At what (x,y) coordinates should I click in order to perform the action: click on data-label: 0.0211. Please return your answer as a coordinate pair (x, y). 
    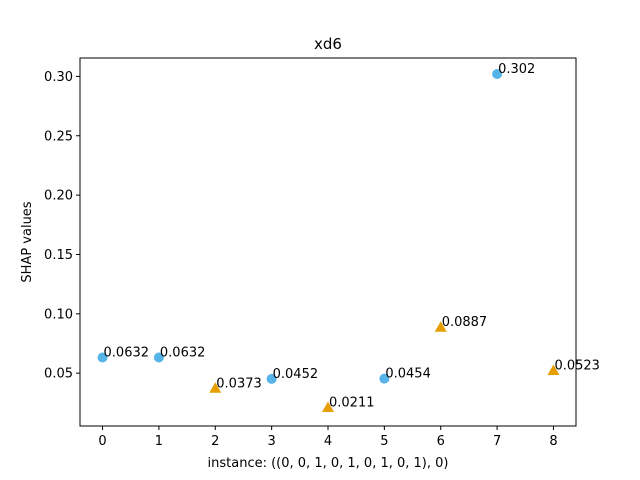
    Looking at the image, I should click on (352, 402).